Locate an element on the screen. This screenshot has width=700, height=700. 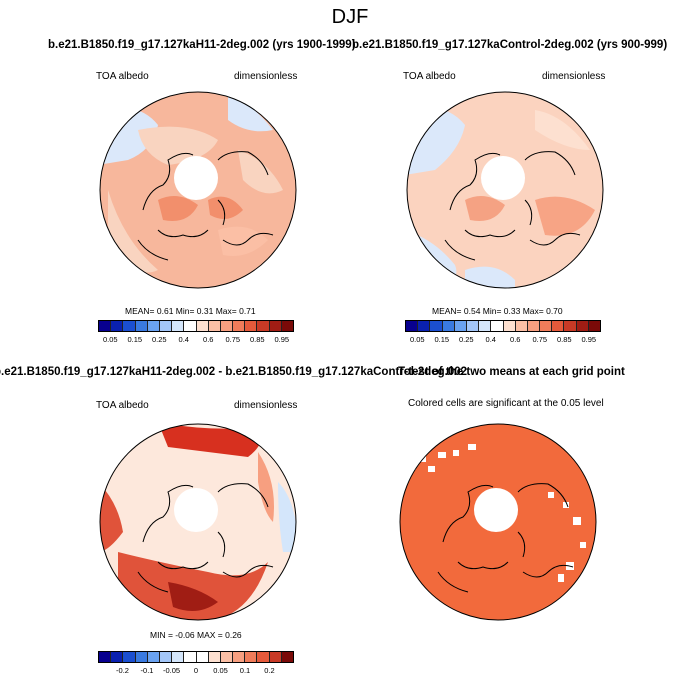
colorbar-bottom-left is located at coordinates (196, 657).